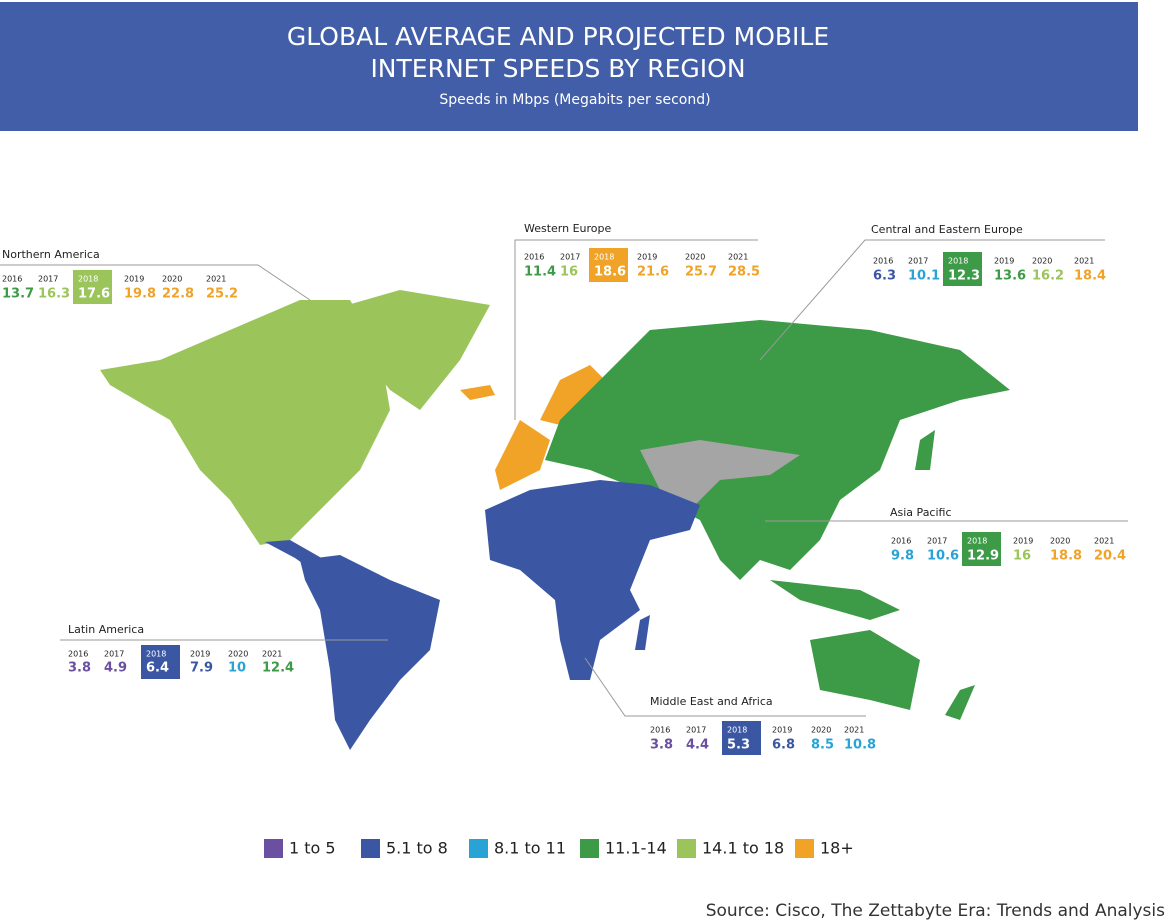 Image resolution: width=1167 pixels, height=923 pixels. I want to click on speed-value: 28.5, so click(744, 272).